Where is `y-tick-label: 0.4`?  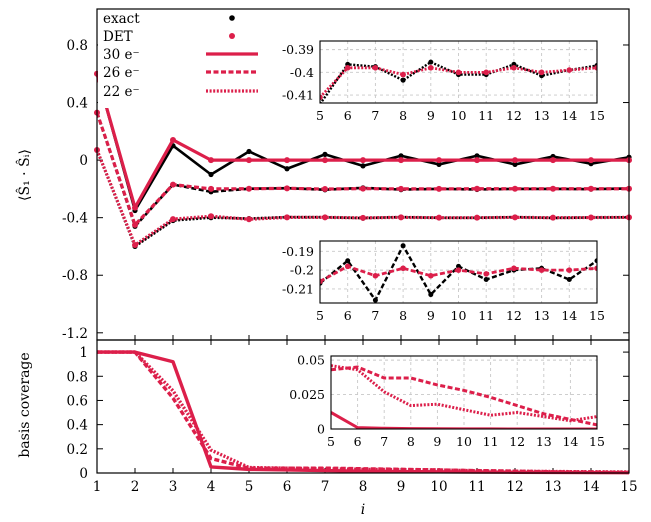 y-tick-label: 0.4 is located at coordinates (77, 426).